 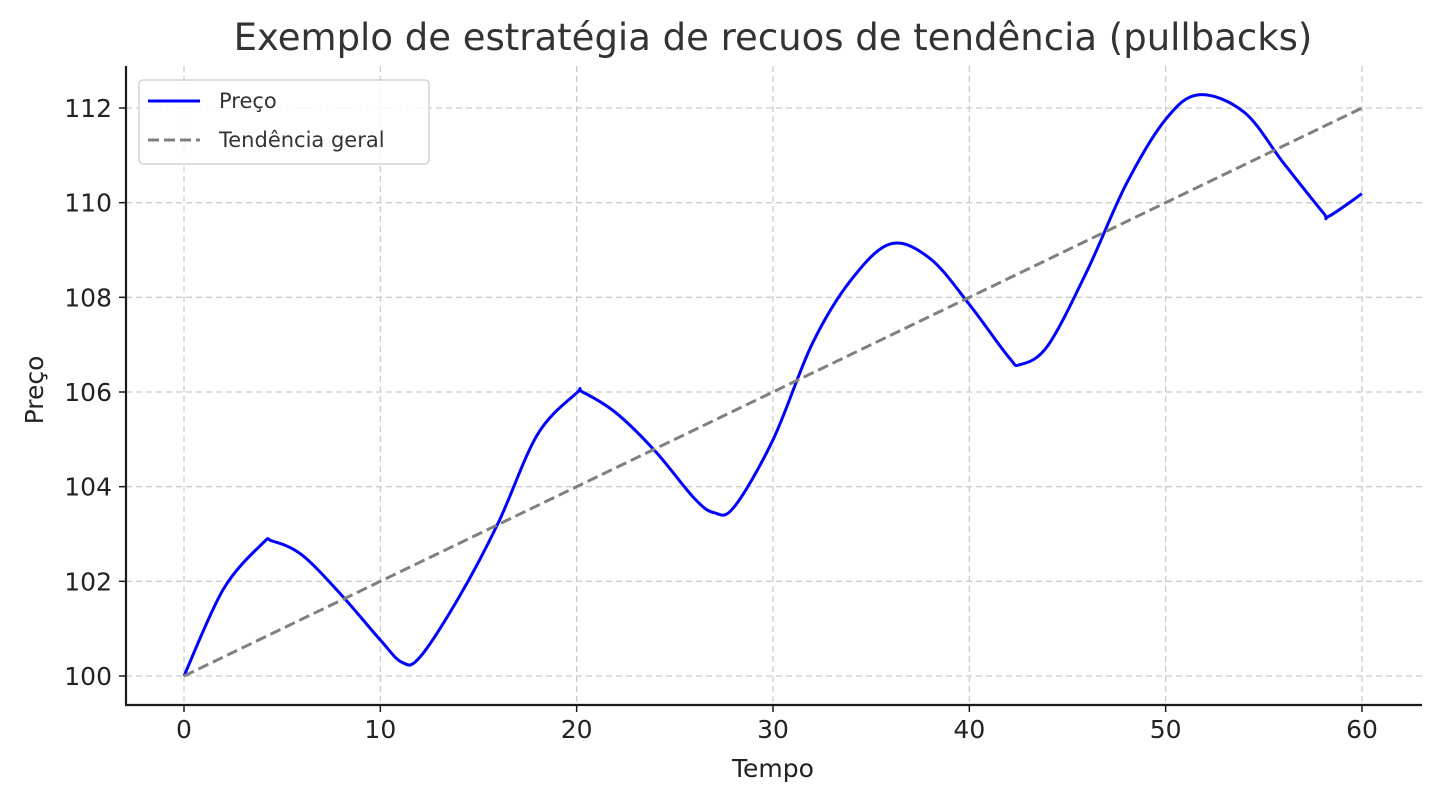 What do you see at coordinates (88, 297) in the screenshot?
I see `y-tick-label: 108` at bounding box center [88, 297].